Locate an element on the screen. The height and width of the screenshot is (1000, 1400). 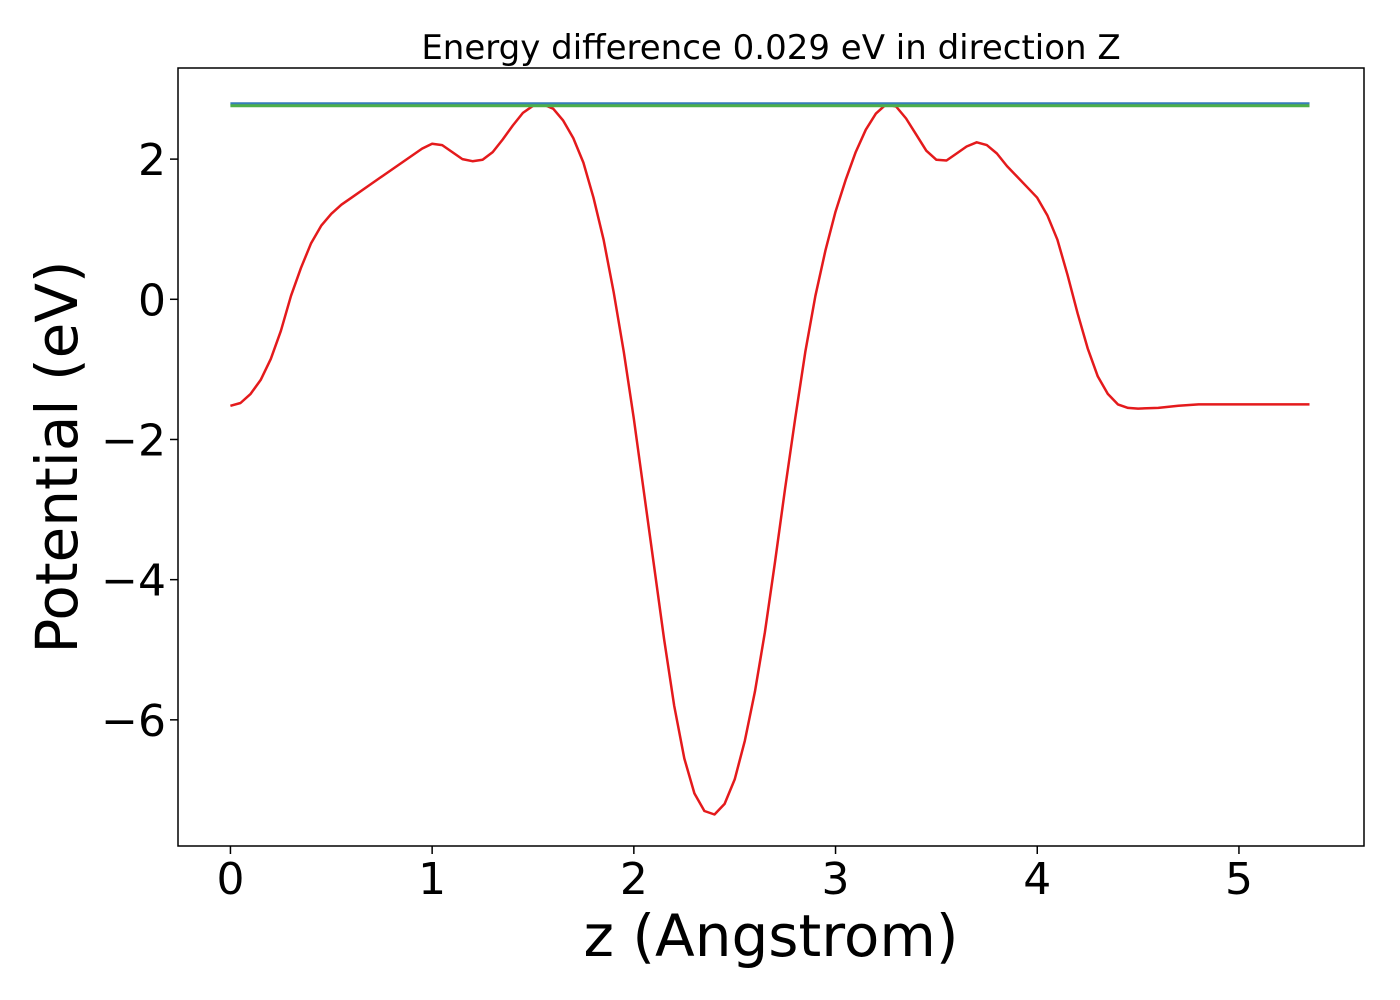
y-axis-label: Potential (eV) is located at coordinates (57, 456).